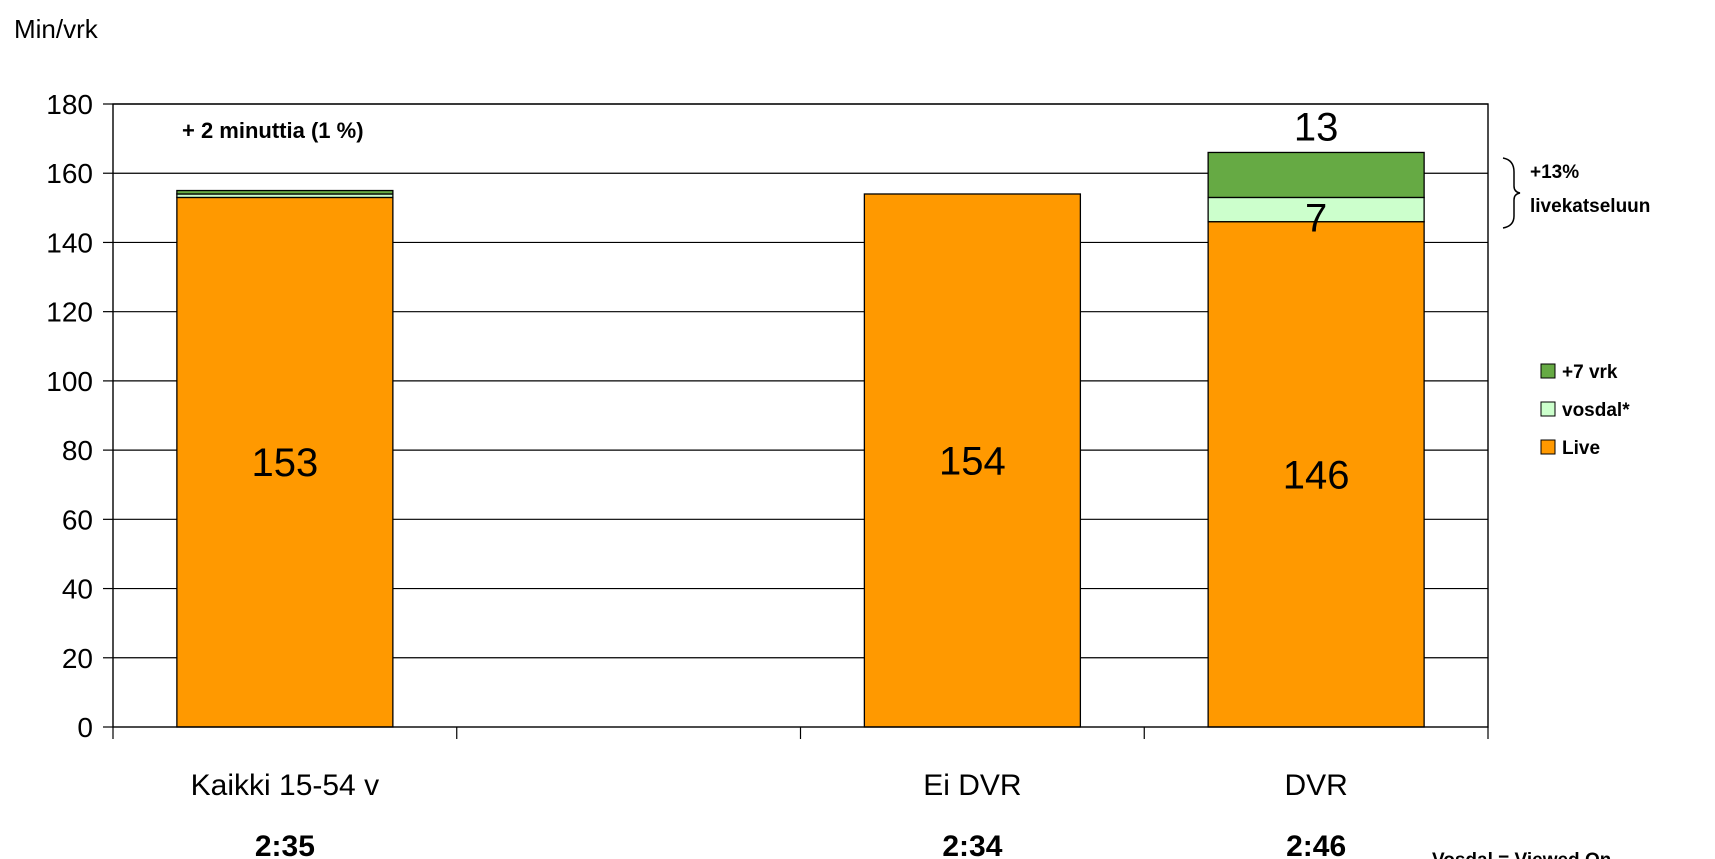 This screenshot has height=859, width=1715. I want to click on data-label: 146, so click(1316, 475).